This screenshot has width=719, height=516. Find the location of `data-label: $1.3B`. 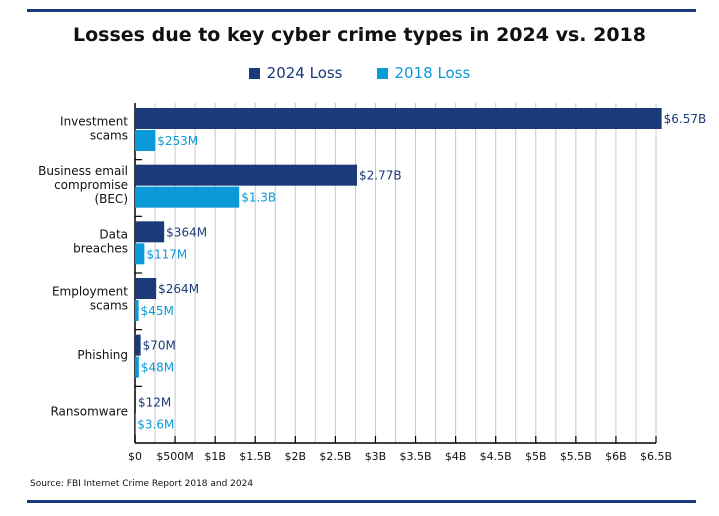

data-label: $1.3B is located at coordinates (258, 198).